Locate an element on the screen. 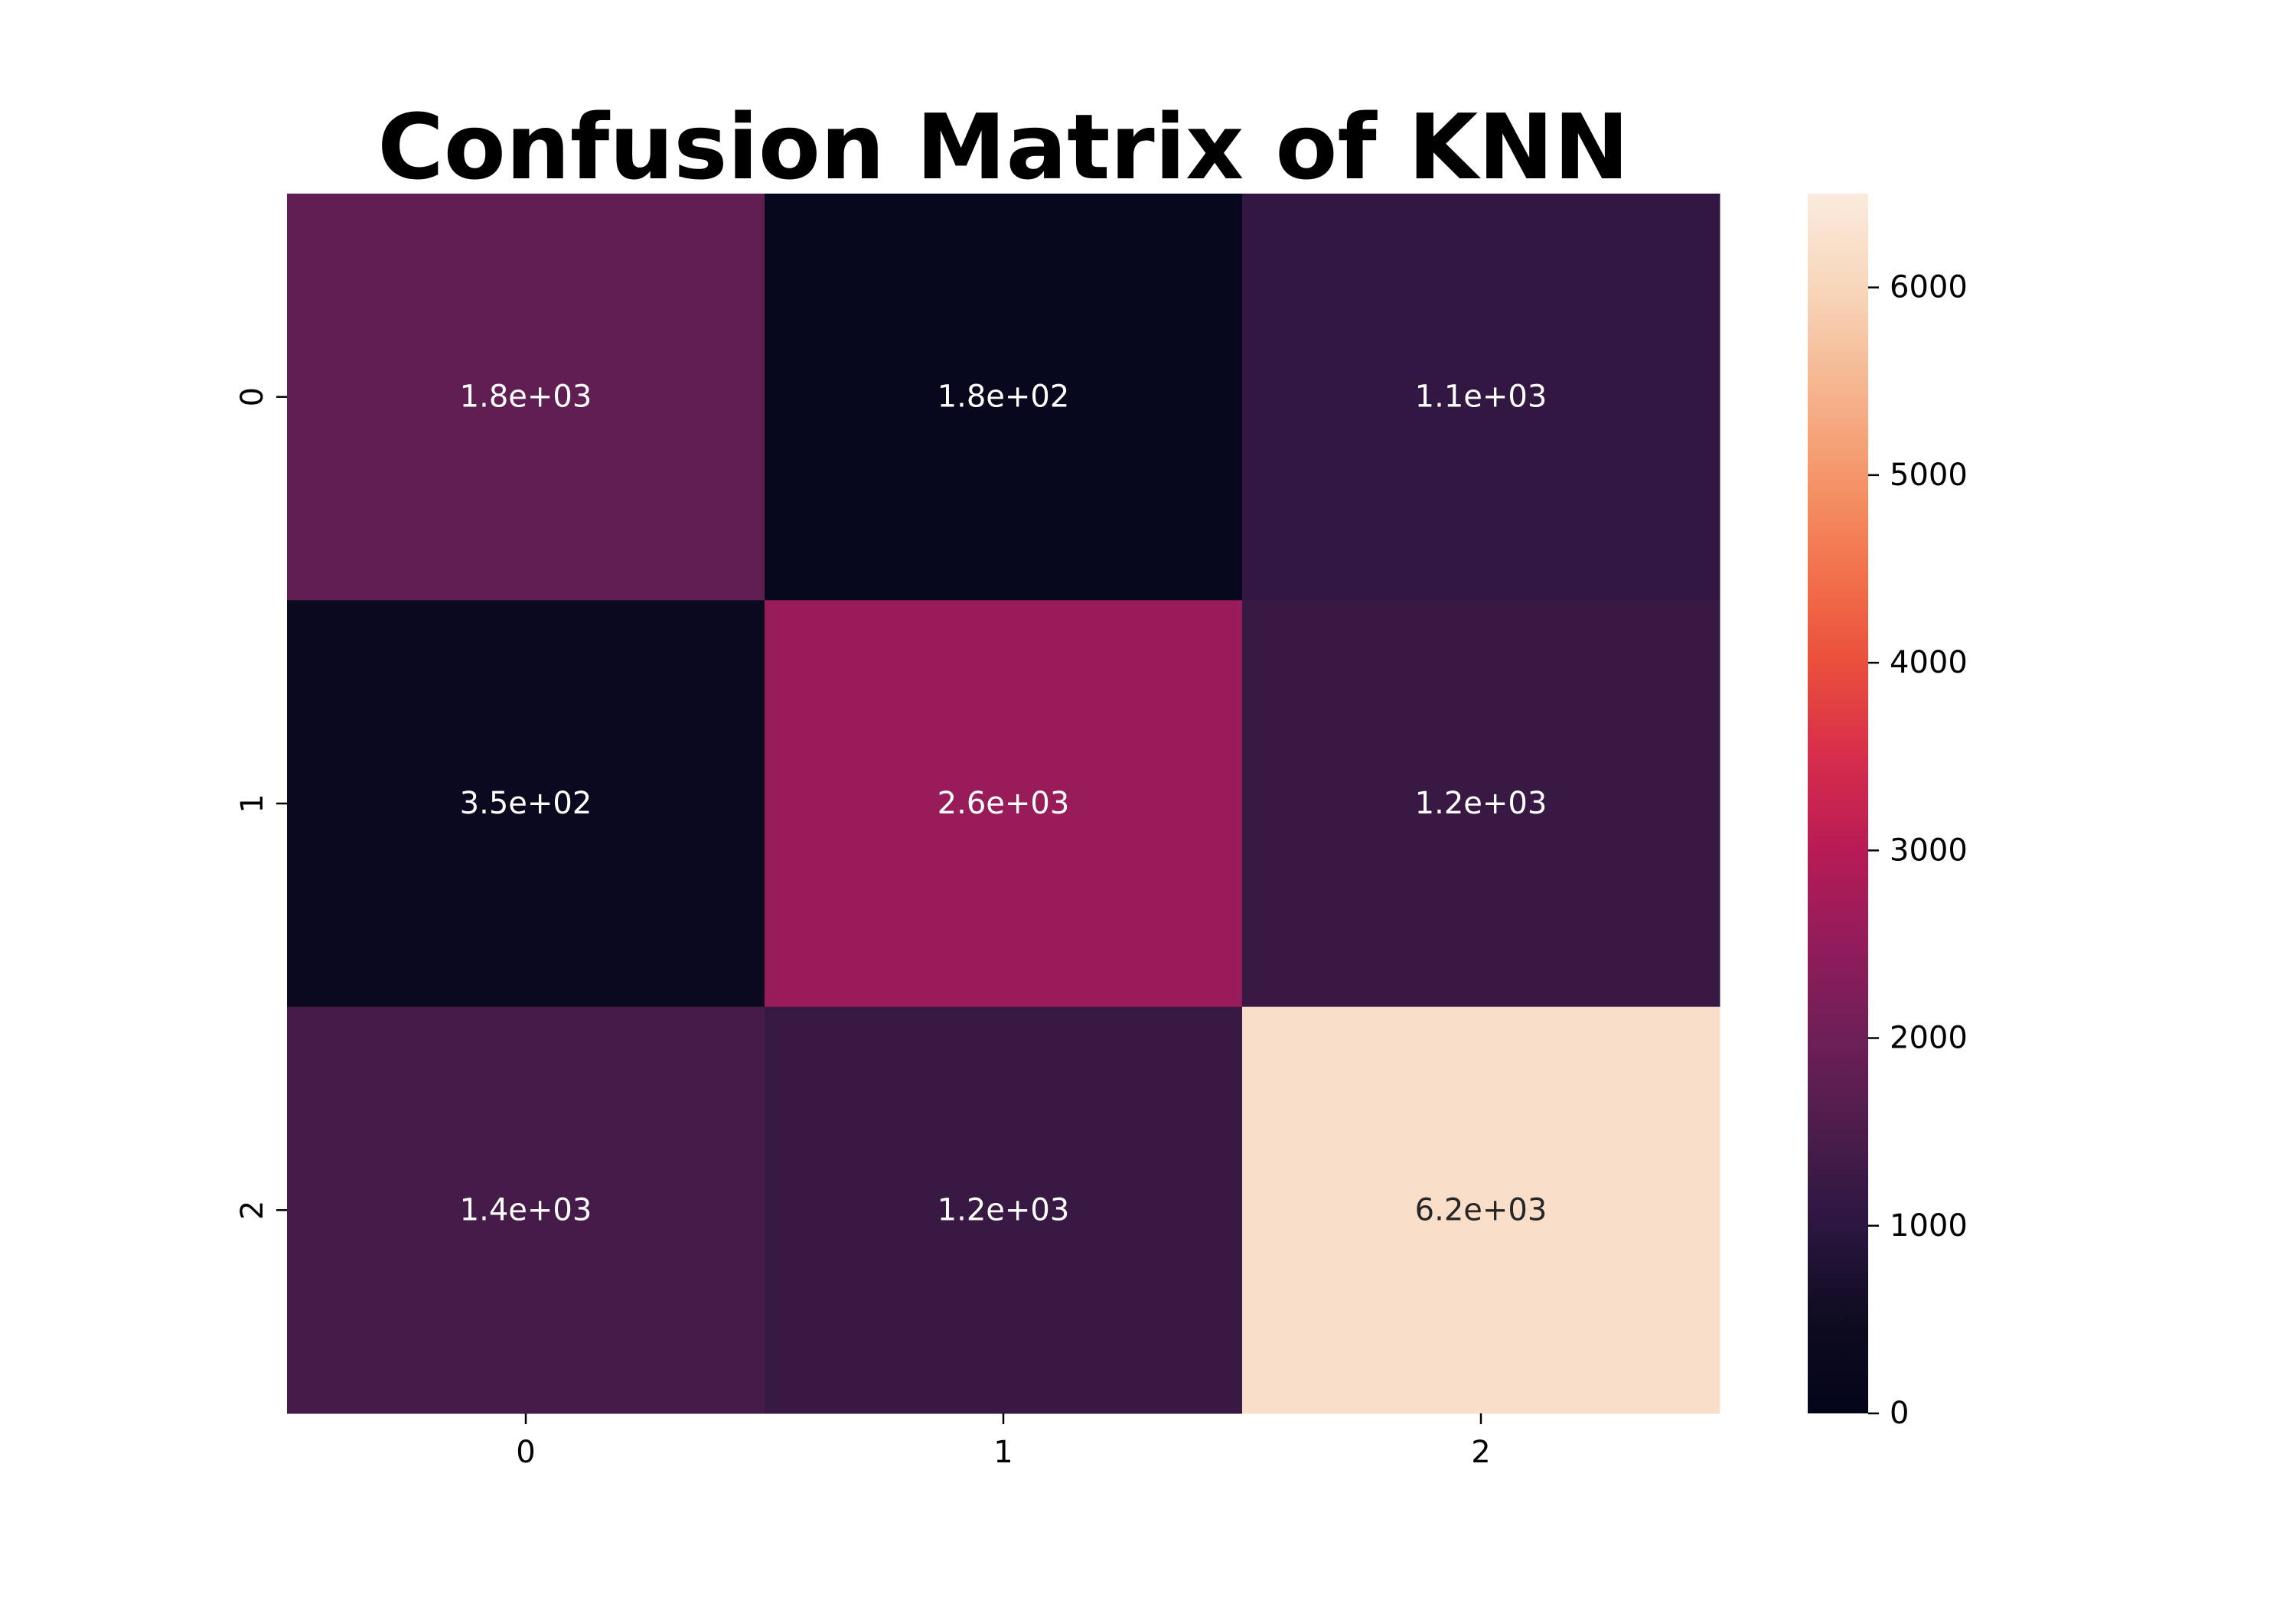 This screenshot has width=2296, height=1607. cell-annotation-0-2: 1.1e+03 is located at coordinates (1481, 397).